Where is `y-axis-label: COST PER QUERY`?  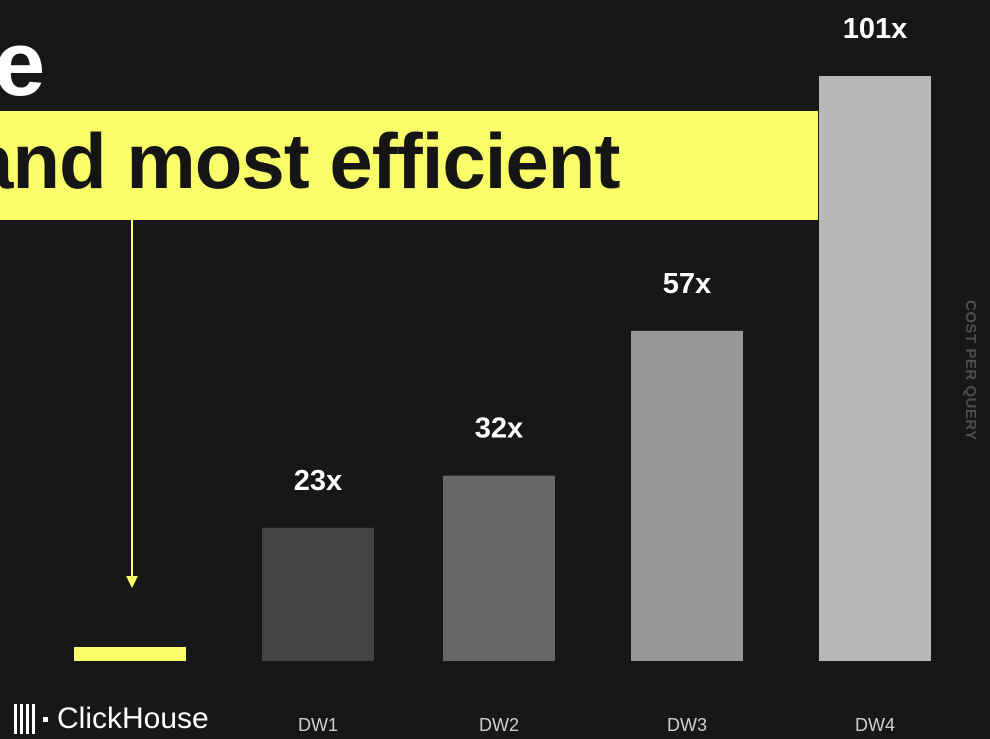
y-axis-label: COST PER QUERY is located at coordinates (970, 370).